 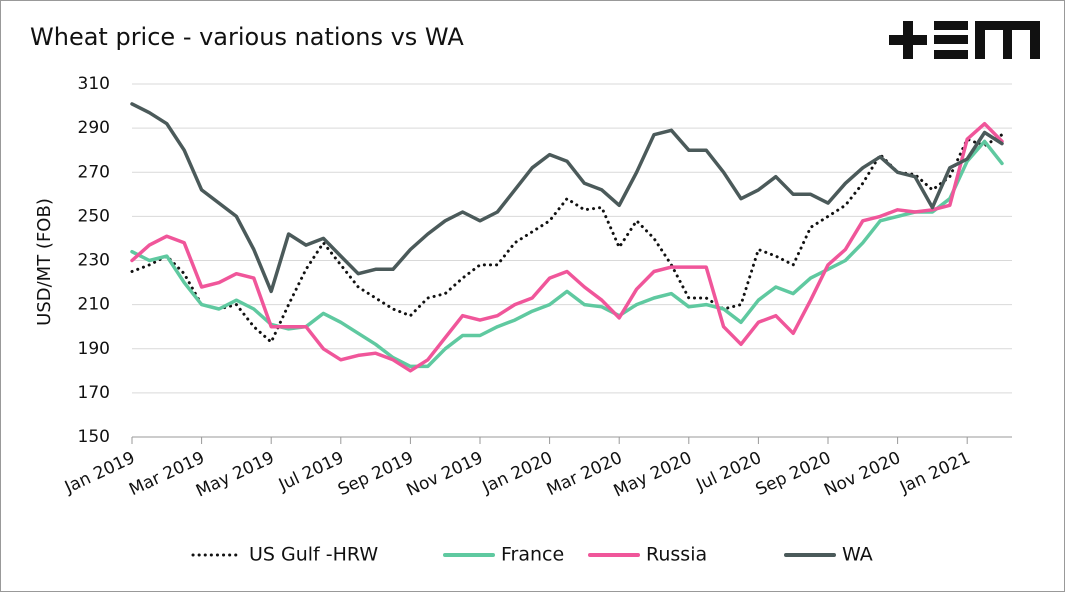 I want to click on y-tick-label: 170, so click(x=94, y=393).